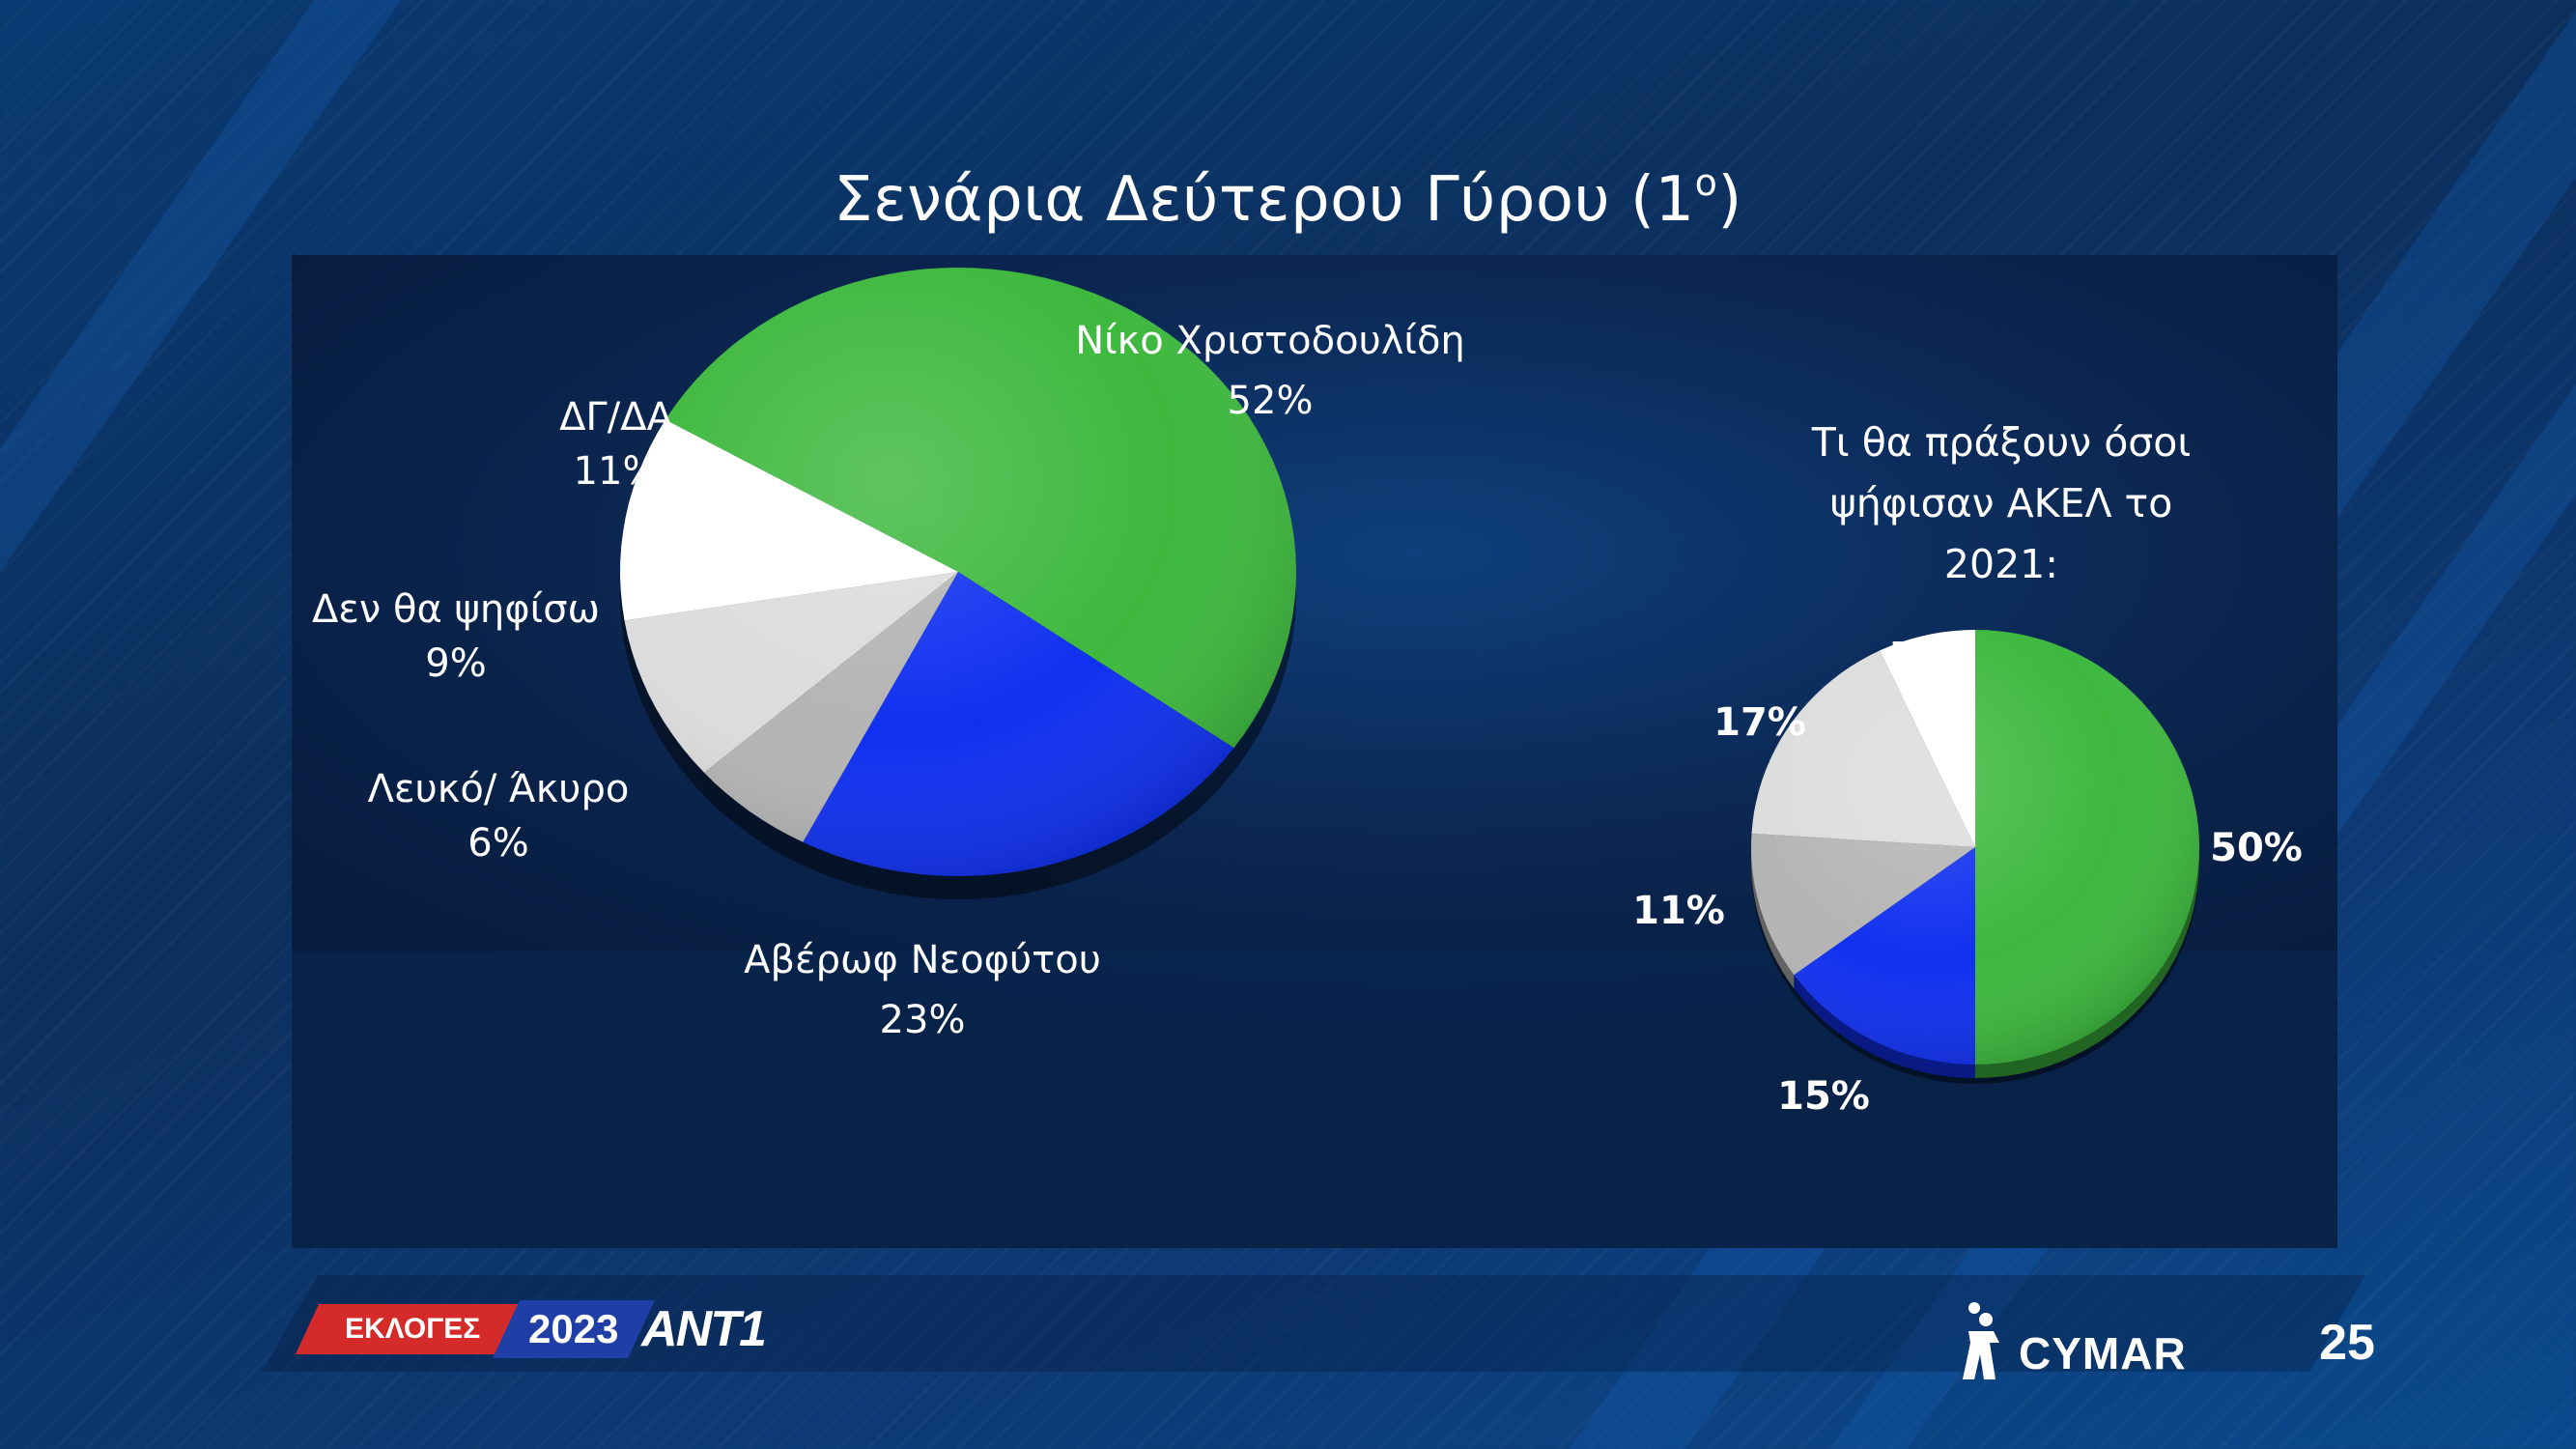  I want to click on logo-channel: ANT1, so click(704, 1329).